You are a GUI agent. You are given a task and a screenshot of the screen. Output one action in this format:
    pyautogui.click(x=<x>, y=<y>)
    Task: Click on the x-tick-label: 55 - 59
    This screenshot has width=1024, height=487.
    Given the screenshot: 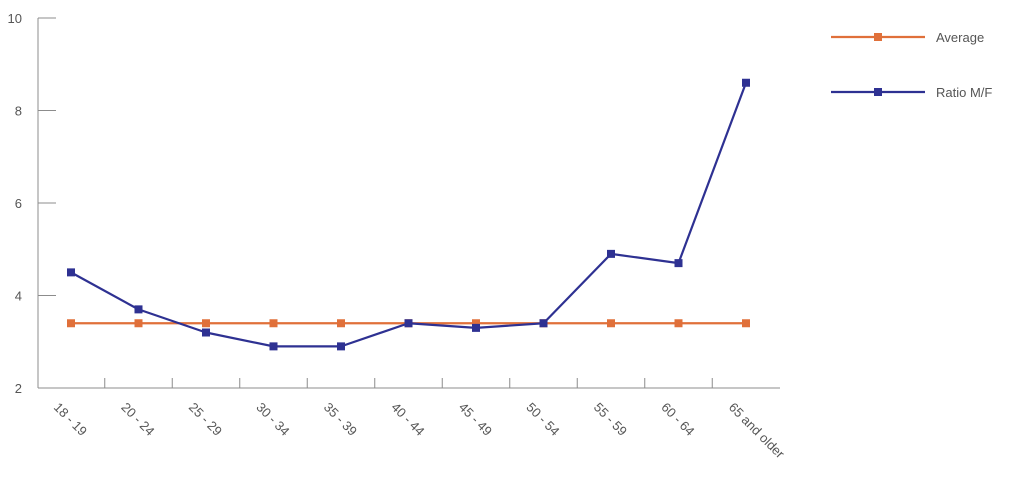 What is the action you would take?
    pyautogui.click(x=610, y=419)
    